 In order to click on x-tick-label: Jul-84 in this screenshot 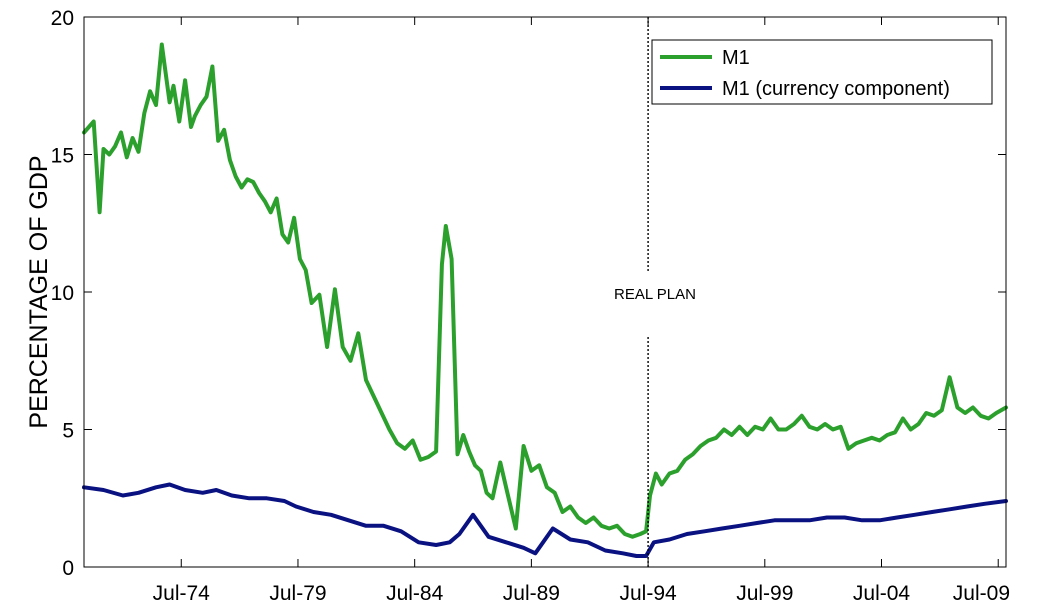, I will do `click(415, 593)`.